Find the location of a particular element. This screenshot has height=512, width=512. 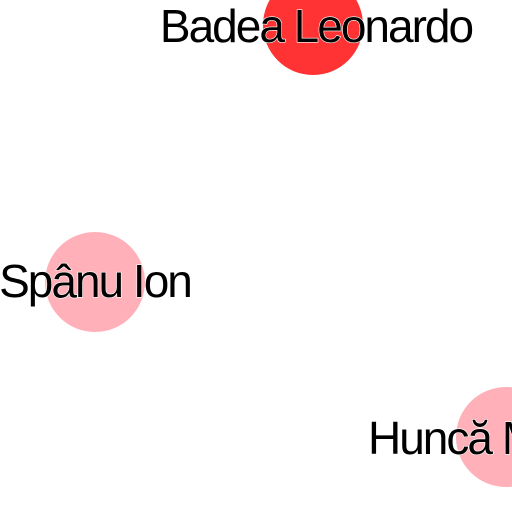

graph-node-spanu: Spânu Ion is located at coordinates (96, 282).